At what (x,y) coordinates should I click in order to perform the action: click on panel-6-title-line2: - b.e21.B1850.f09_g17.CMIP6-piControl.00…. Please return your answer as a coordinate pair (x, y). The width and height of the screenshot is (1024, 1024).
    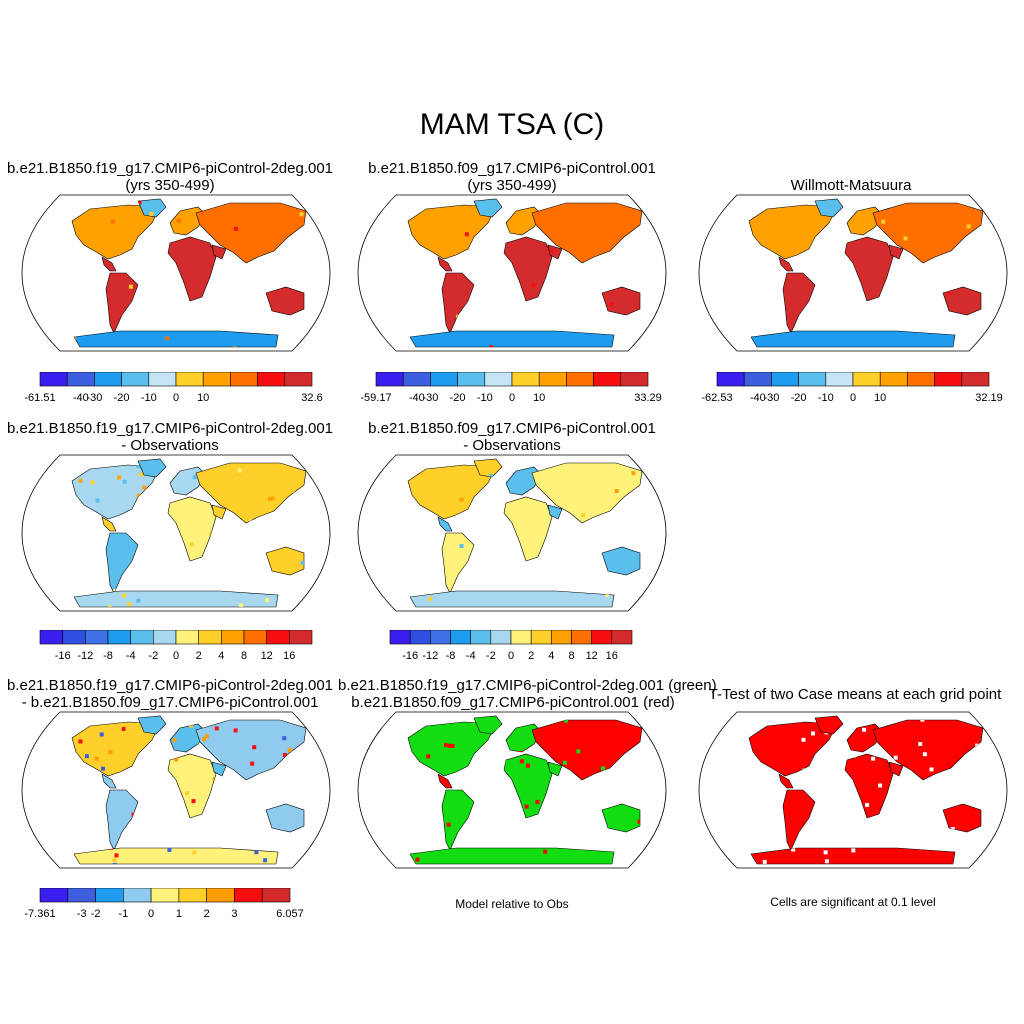
    Looking at the image, I should click on (170, 702).